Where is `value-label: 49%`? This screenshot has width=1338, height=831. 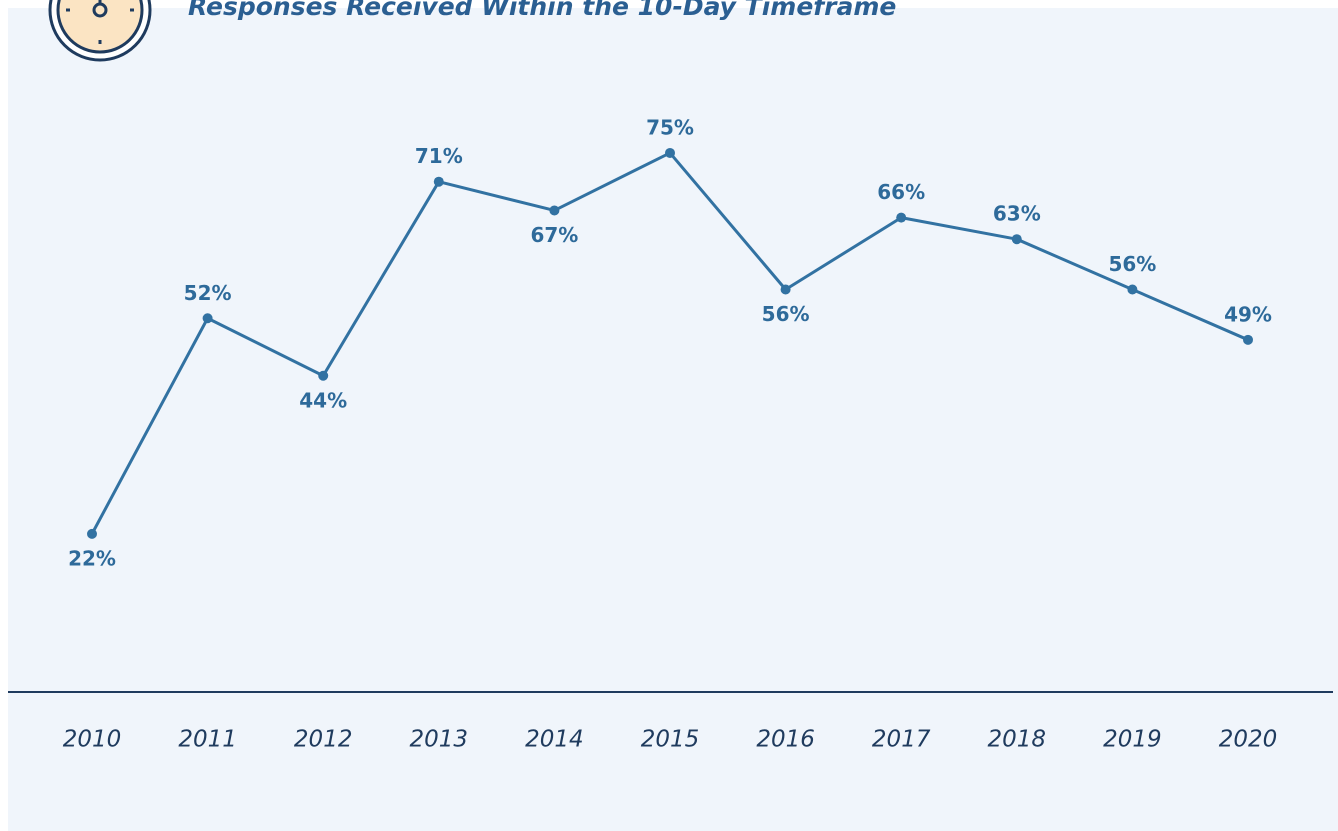 value-label: 49% is located at coordinates (1248, 314).